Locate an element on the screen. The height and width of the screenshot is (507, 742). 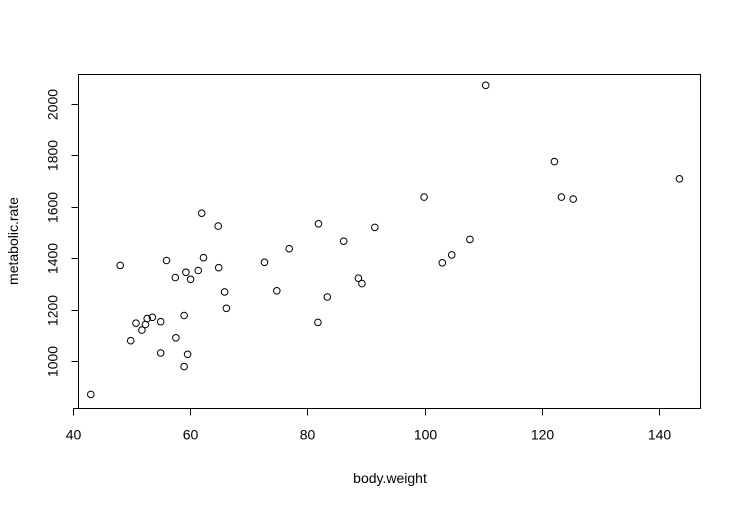
y-axis: 1000 1200 1400 1600 1800 2000 is located at coordinates (62, 233).